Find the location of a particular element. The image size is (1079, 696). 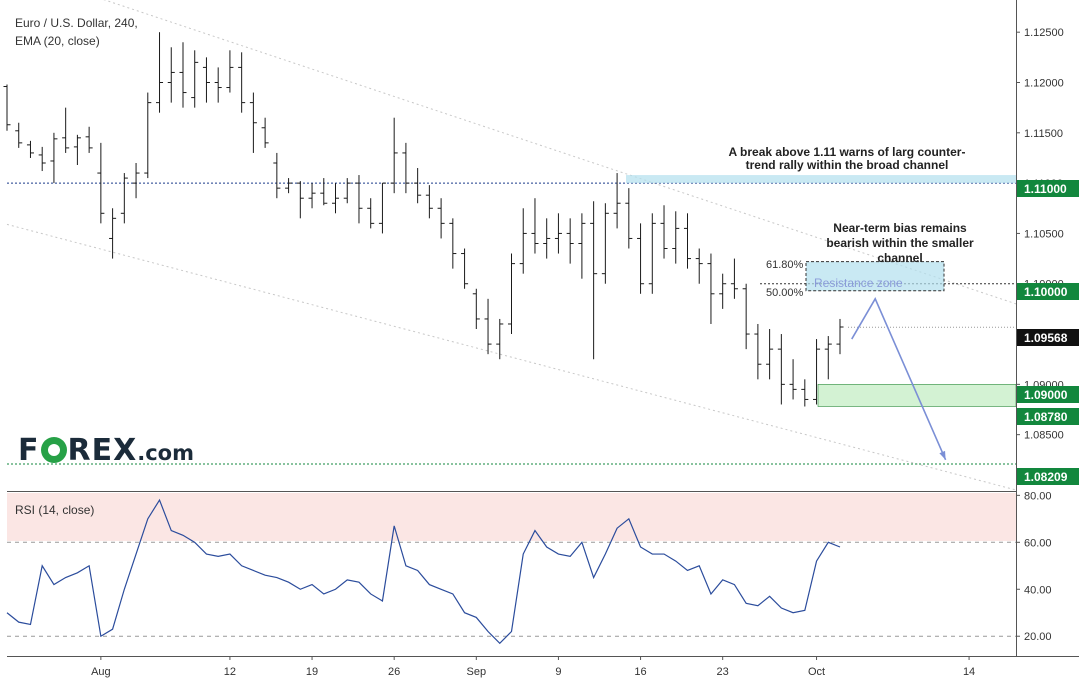

badge-1110: 1.11000 is located at coordinates (1045, 189).